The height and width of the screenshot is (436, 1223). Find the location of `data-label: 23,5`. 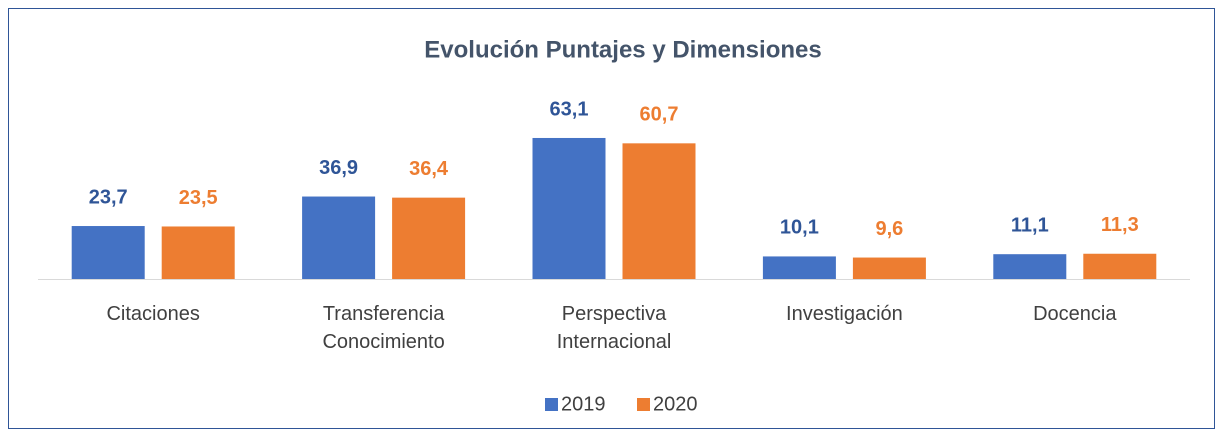

data-label: 23,5 is located at coordinates (198, 198).